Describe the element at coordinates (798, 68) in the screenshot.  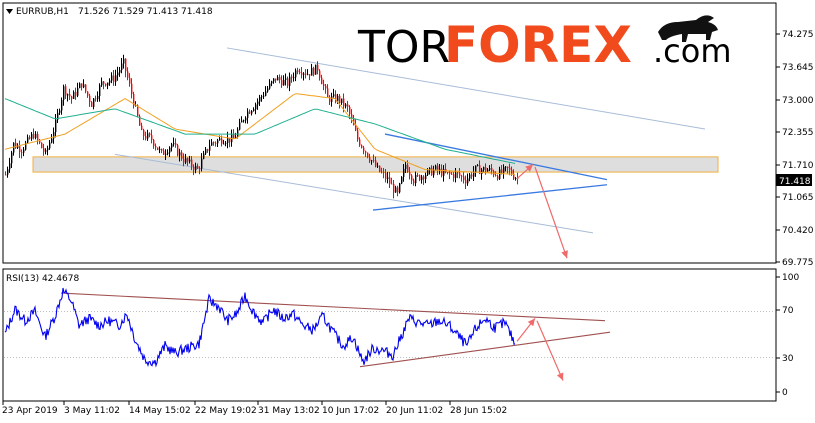
I see `price-tick-label: 73.645` at that location.